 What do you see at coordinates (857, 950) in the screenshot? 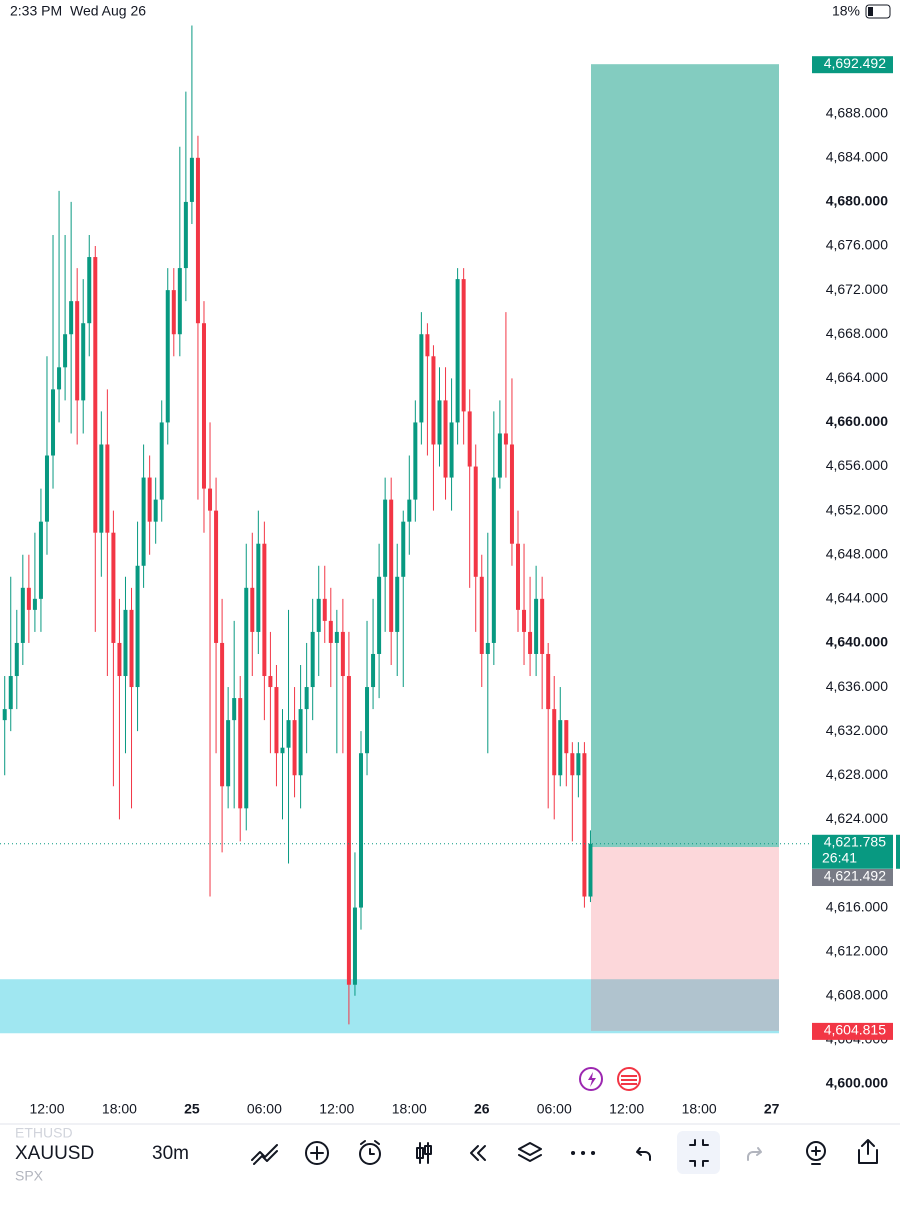
I see `y-tick-label: 4,612.000` at bounding box center [857, 950].